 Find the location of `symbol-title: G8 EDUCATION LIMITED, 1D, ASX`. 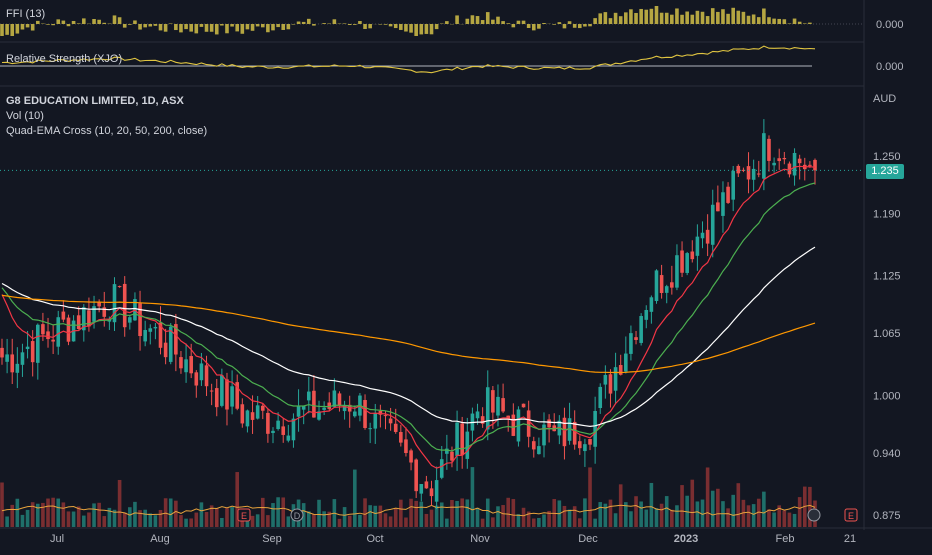

symbol-title: G8 EDUCATION LIMITED, 1D, ASX is located at coordinates (95, 101).